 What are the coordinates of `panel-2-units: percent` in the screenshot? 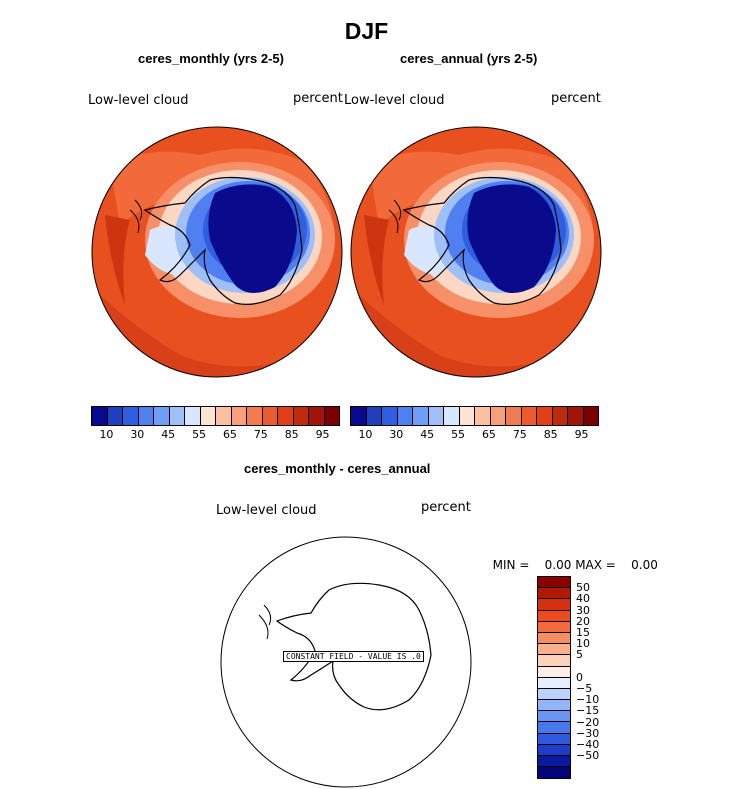 It's located at (576, 98).